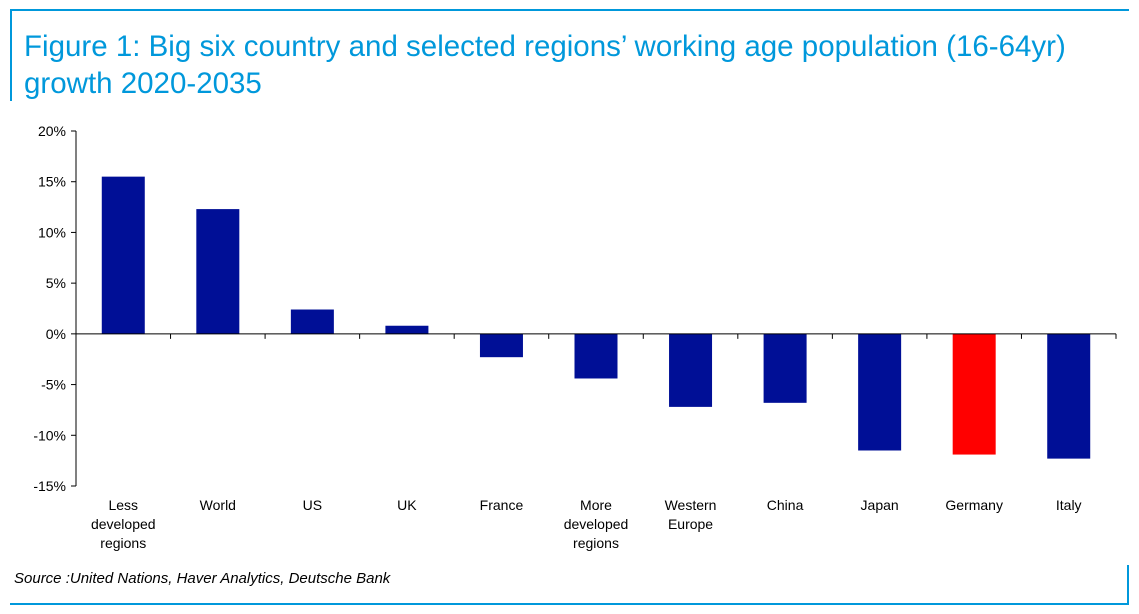 The height and width of the screenshot is (614, 1139). I want to click on x-tick-label: Western Europe, so click(691, 514).